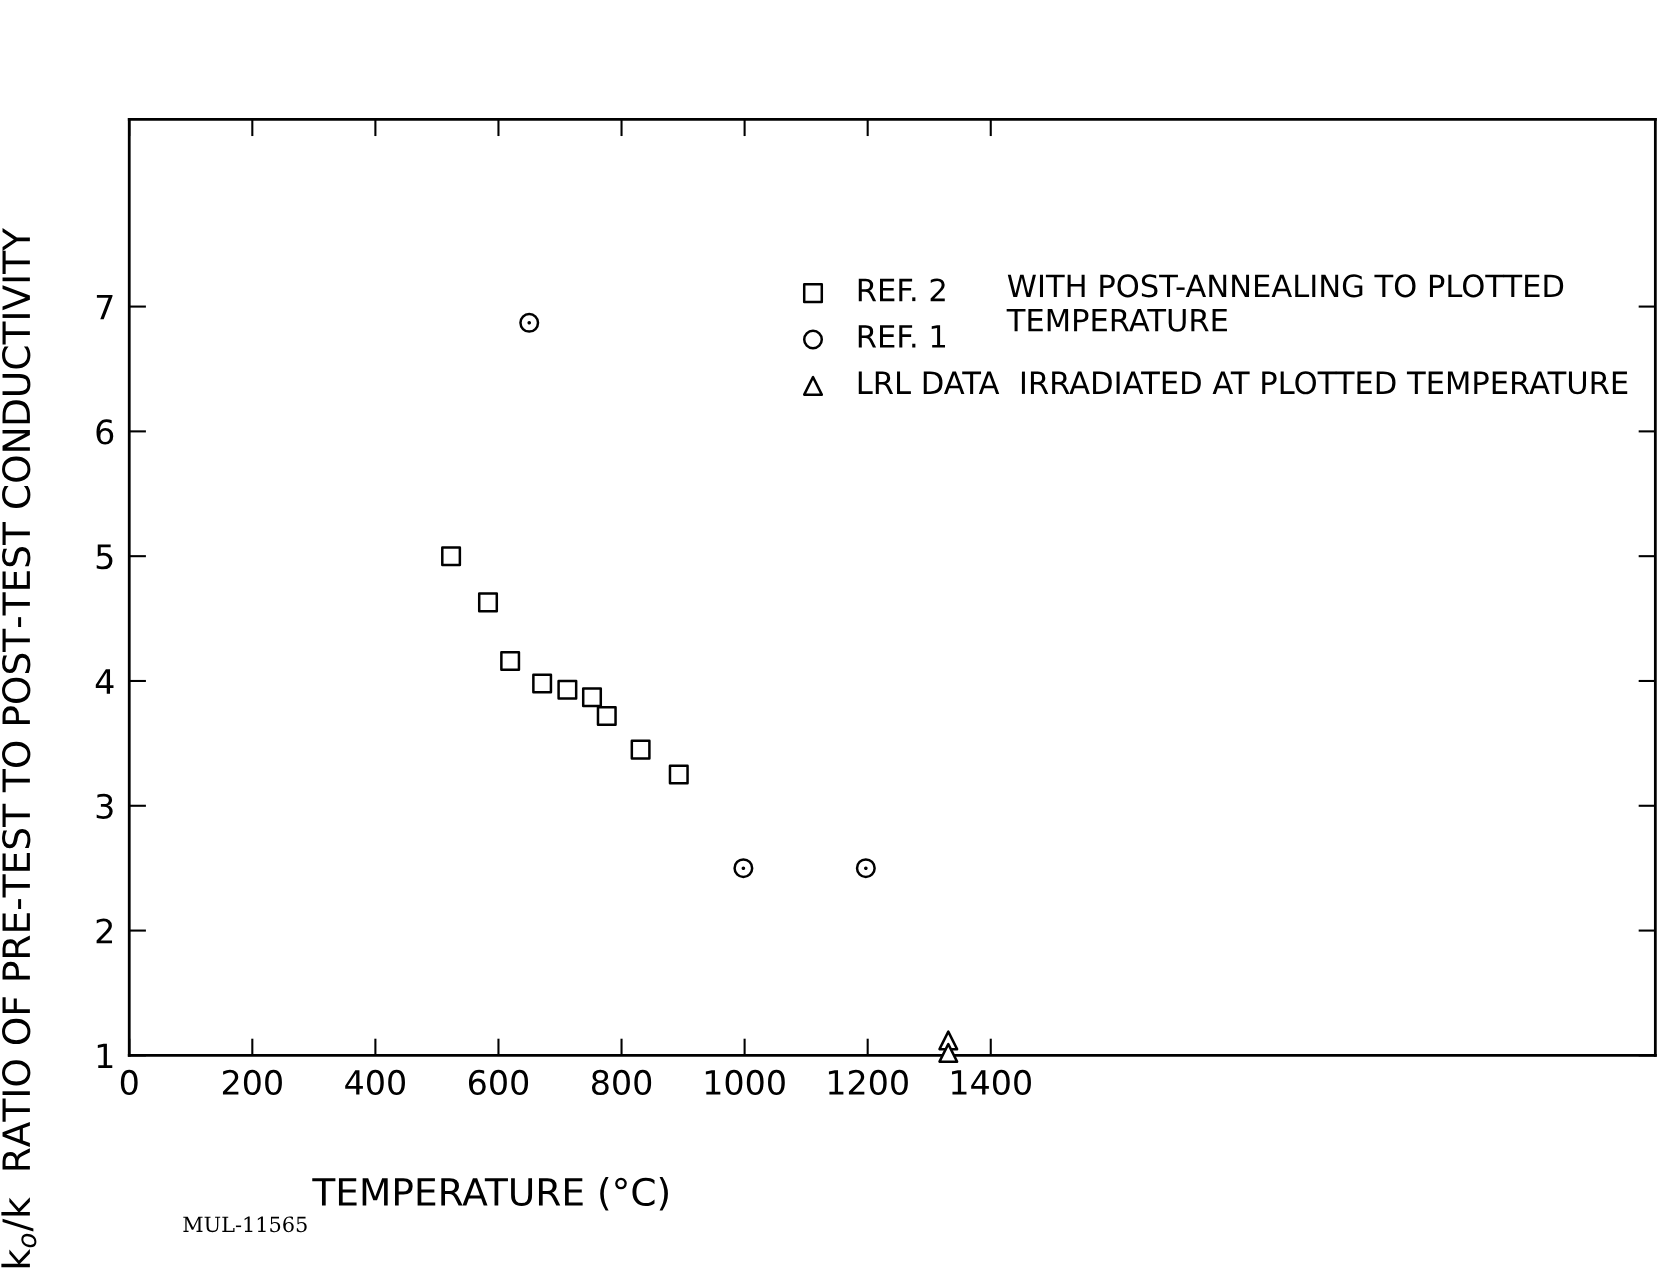  What do you see at coordinates (104, 931) in the screenshot?
I see `y-tick-label: 2` at bounding box center [104, 931].